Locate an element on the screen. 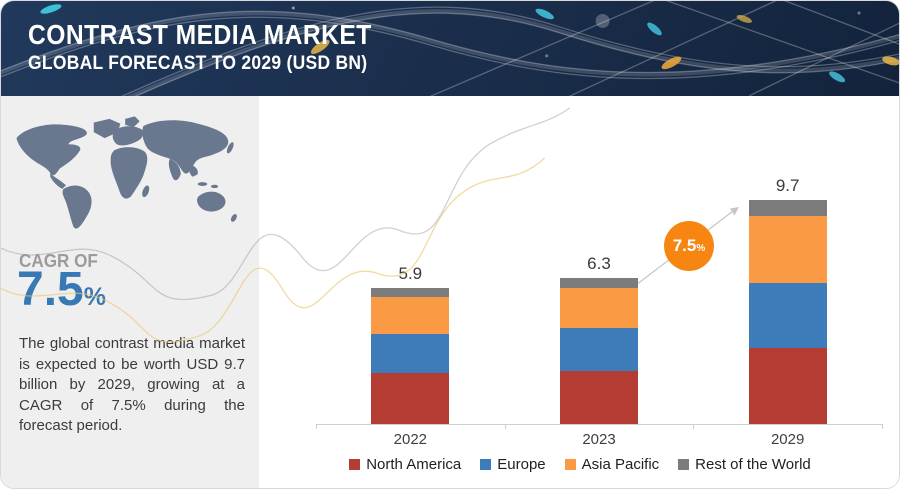 Image resolution: width=900 pixels, height=489 pixels. legend-item: Europe is located at coordinates (513, 464).